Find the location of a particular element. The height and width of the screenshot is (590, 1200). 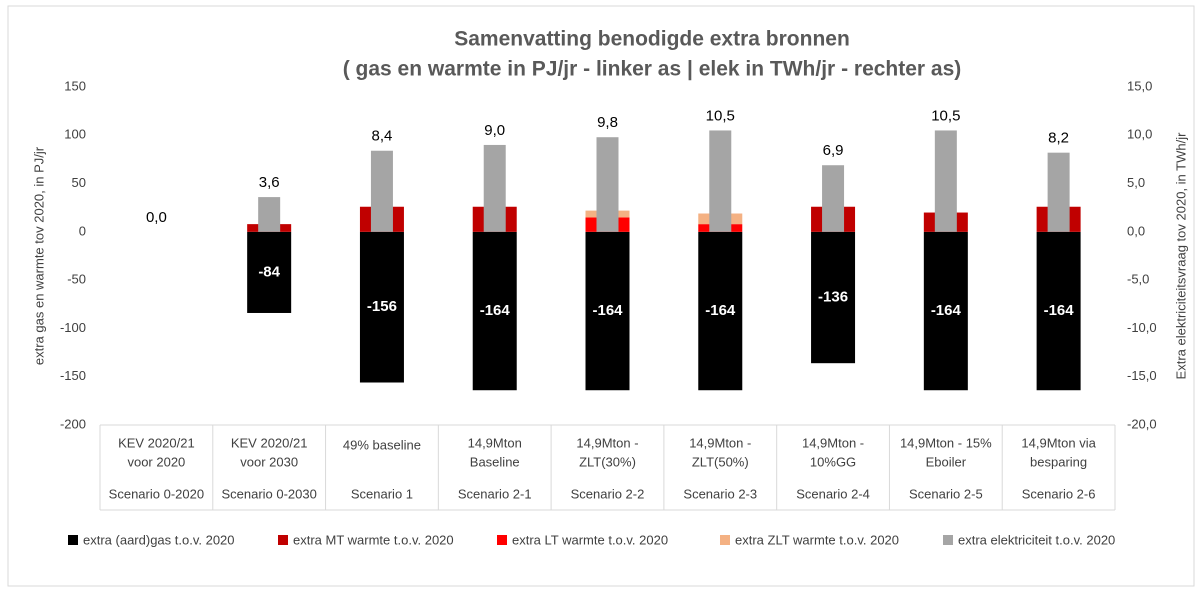

data-label: 3,6 is located at coordinates (269, 182).